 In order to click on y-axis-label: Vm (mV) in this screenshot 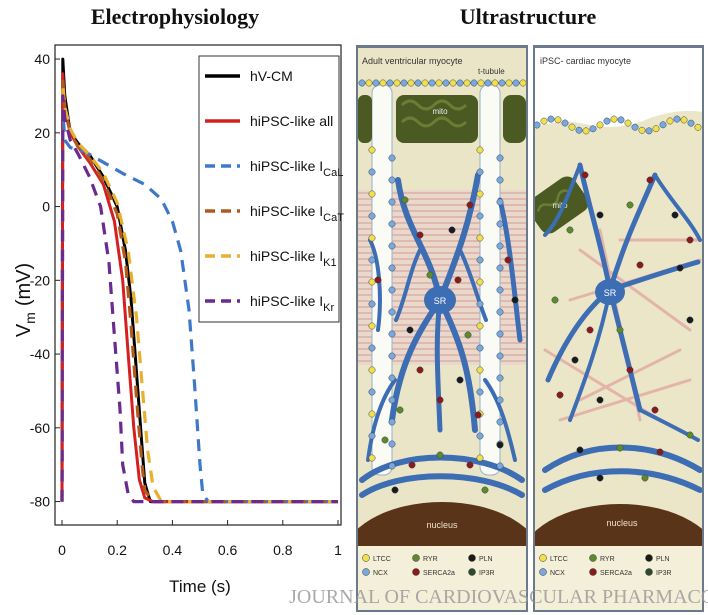, I will do `click(25, 300)`.